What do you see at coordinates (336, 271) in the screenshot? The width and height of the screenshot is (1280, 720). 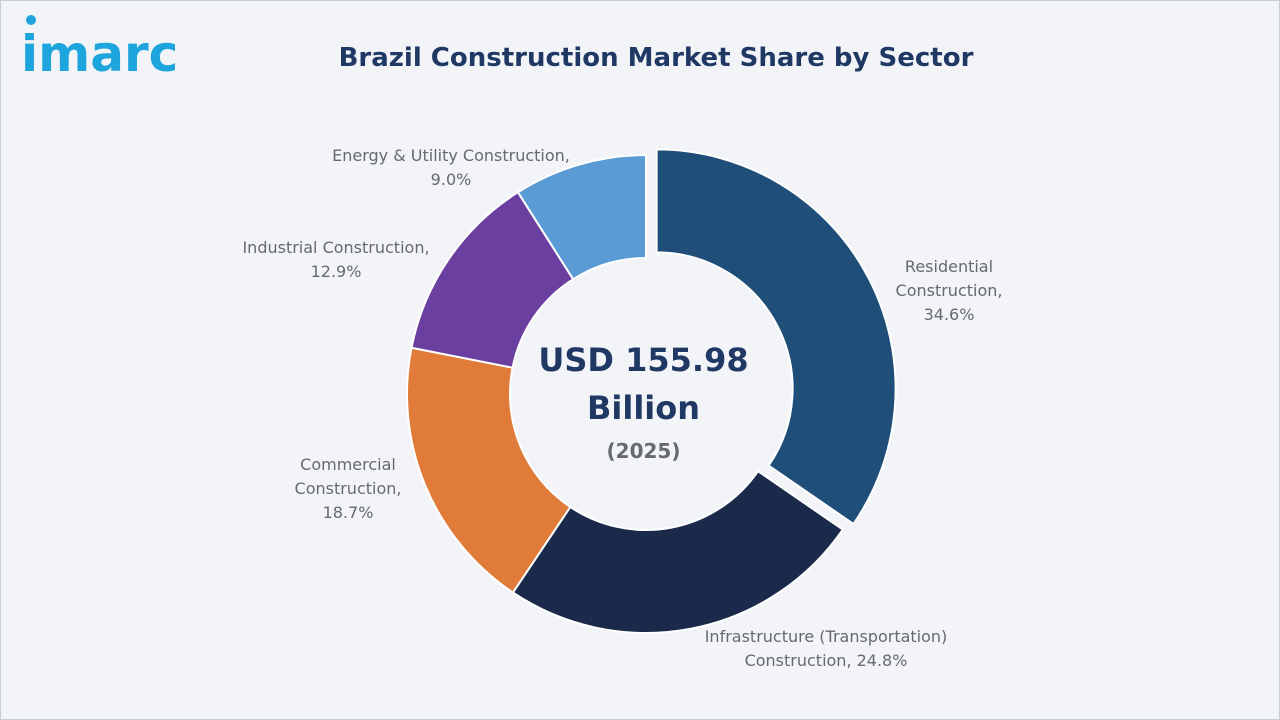 I see `slice-label-line: 12.9%` at bounding box center [336, 271].